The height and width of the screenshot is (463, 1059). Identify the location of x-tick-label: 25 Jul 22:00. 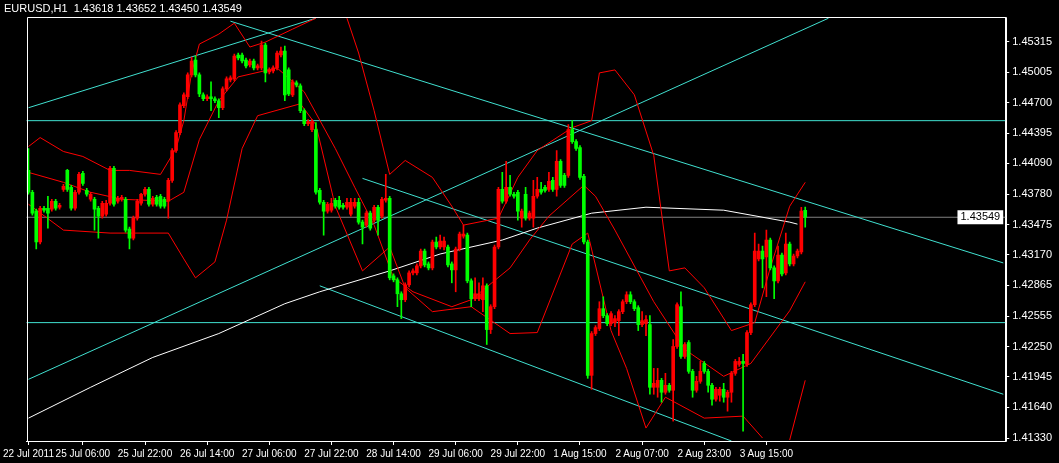
(145, 453).